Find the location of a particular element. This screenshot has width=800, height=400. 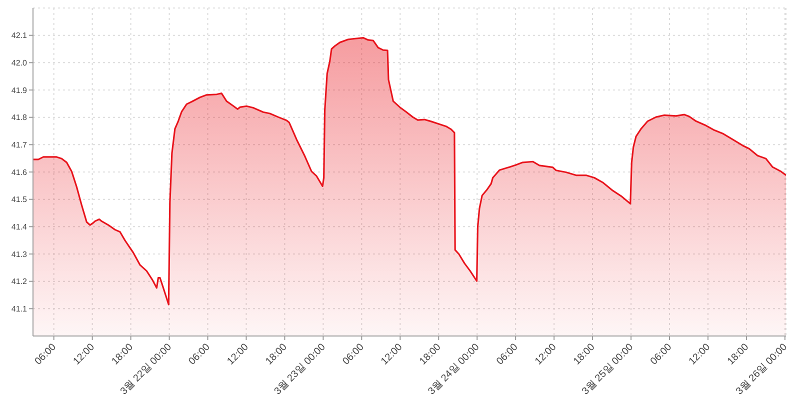

y-tick-label: 42.0 is located at coordinates (19, 63).